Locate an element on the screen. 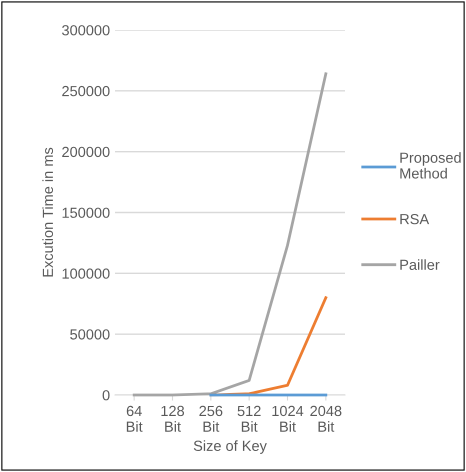 The image size is (466, 472). legend-label: RSA is located at coordinates (415, 219).